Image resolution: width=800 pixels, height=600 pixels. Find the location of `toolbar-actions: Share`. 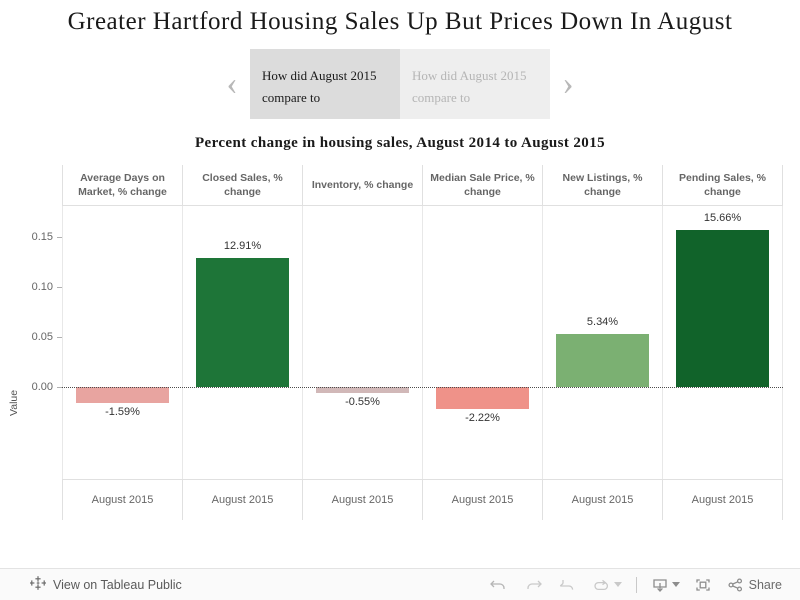

toolbar-actions: Share is located at coordinates (635, 584).